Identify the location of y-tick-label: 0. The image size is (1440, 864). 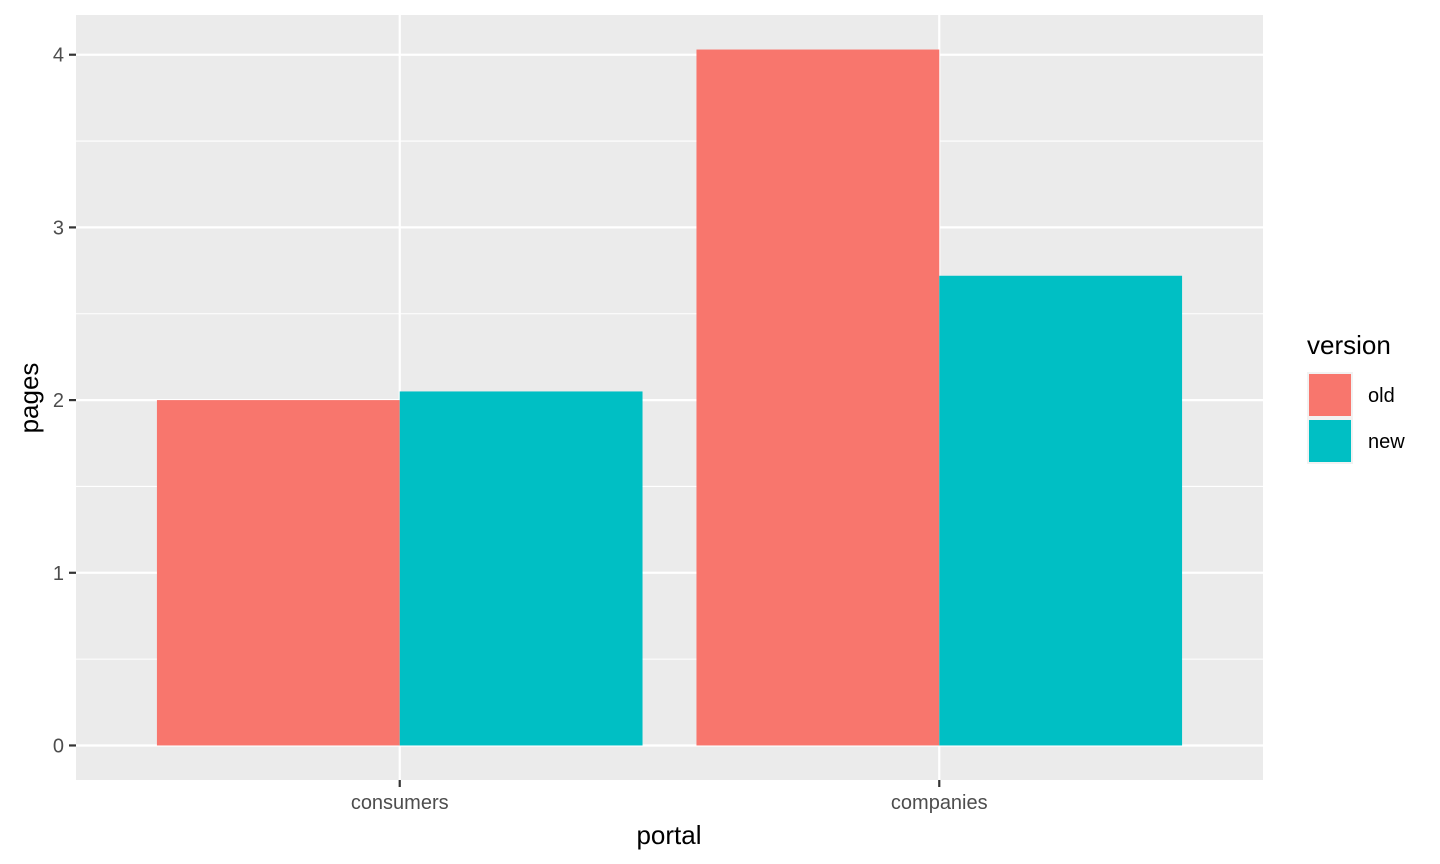
(58, 746).